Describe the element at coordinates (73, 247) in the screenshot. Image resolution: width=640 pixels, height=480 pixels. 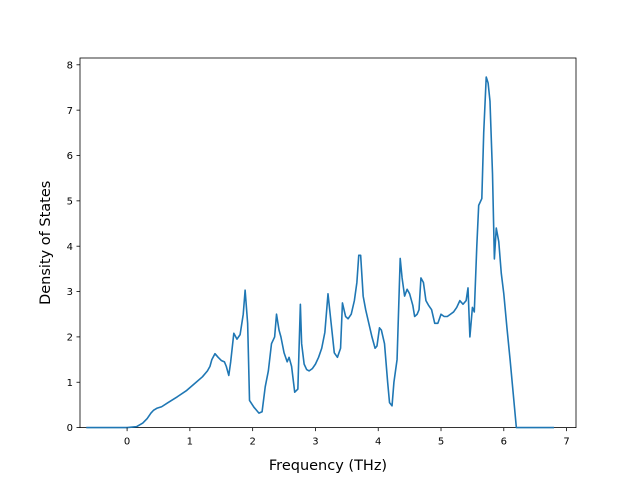
I see `y-axis-ticks: 0 1 2 3 4 5 6 7 8` at that location.